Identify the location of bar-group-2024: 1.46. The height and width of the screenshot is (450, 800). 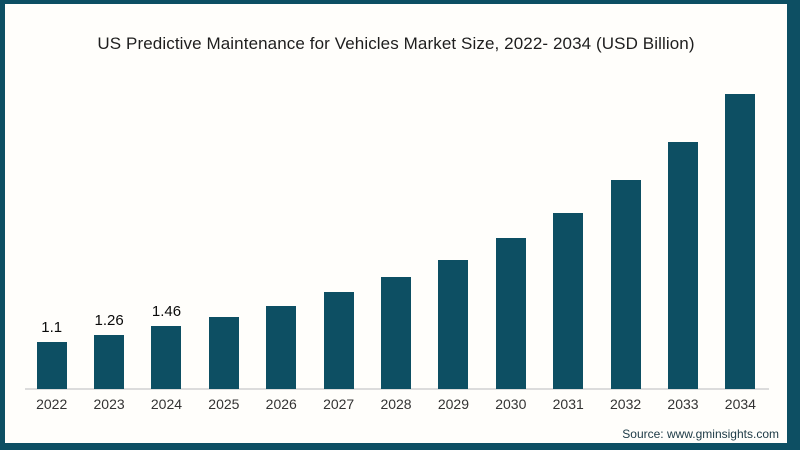
(166, 346).